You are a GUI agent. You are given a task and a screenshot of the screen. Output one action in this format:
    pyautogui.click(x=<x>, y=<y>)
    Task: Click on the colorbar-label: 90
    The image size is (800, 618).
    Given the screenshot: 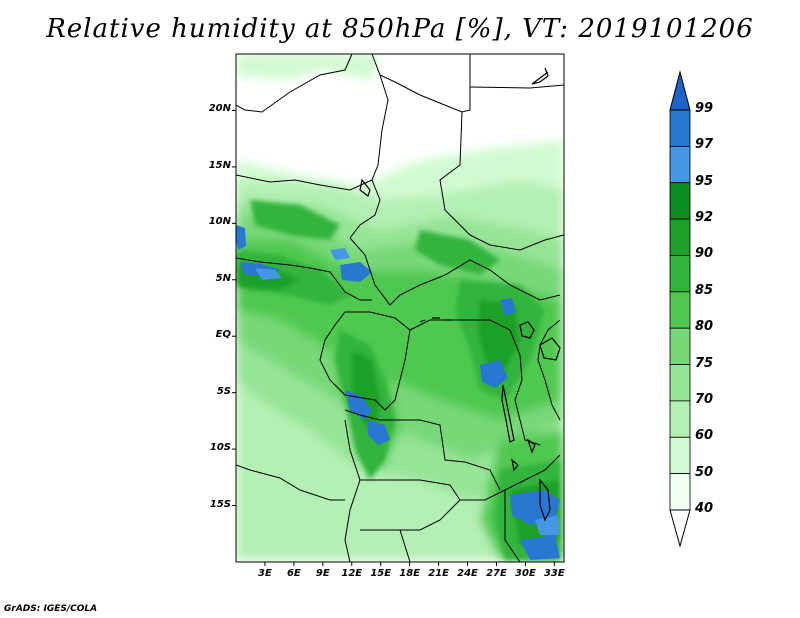 What is the action you would take?
    pyautogui.click(x=704, y=254)
    